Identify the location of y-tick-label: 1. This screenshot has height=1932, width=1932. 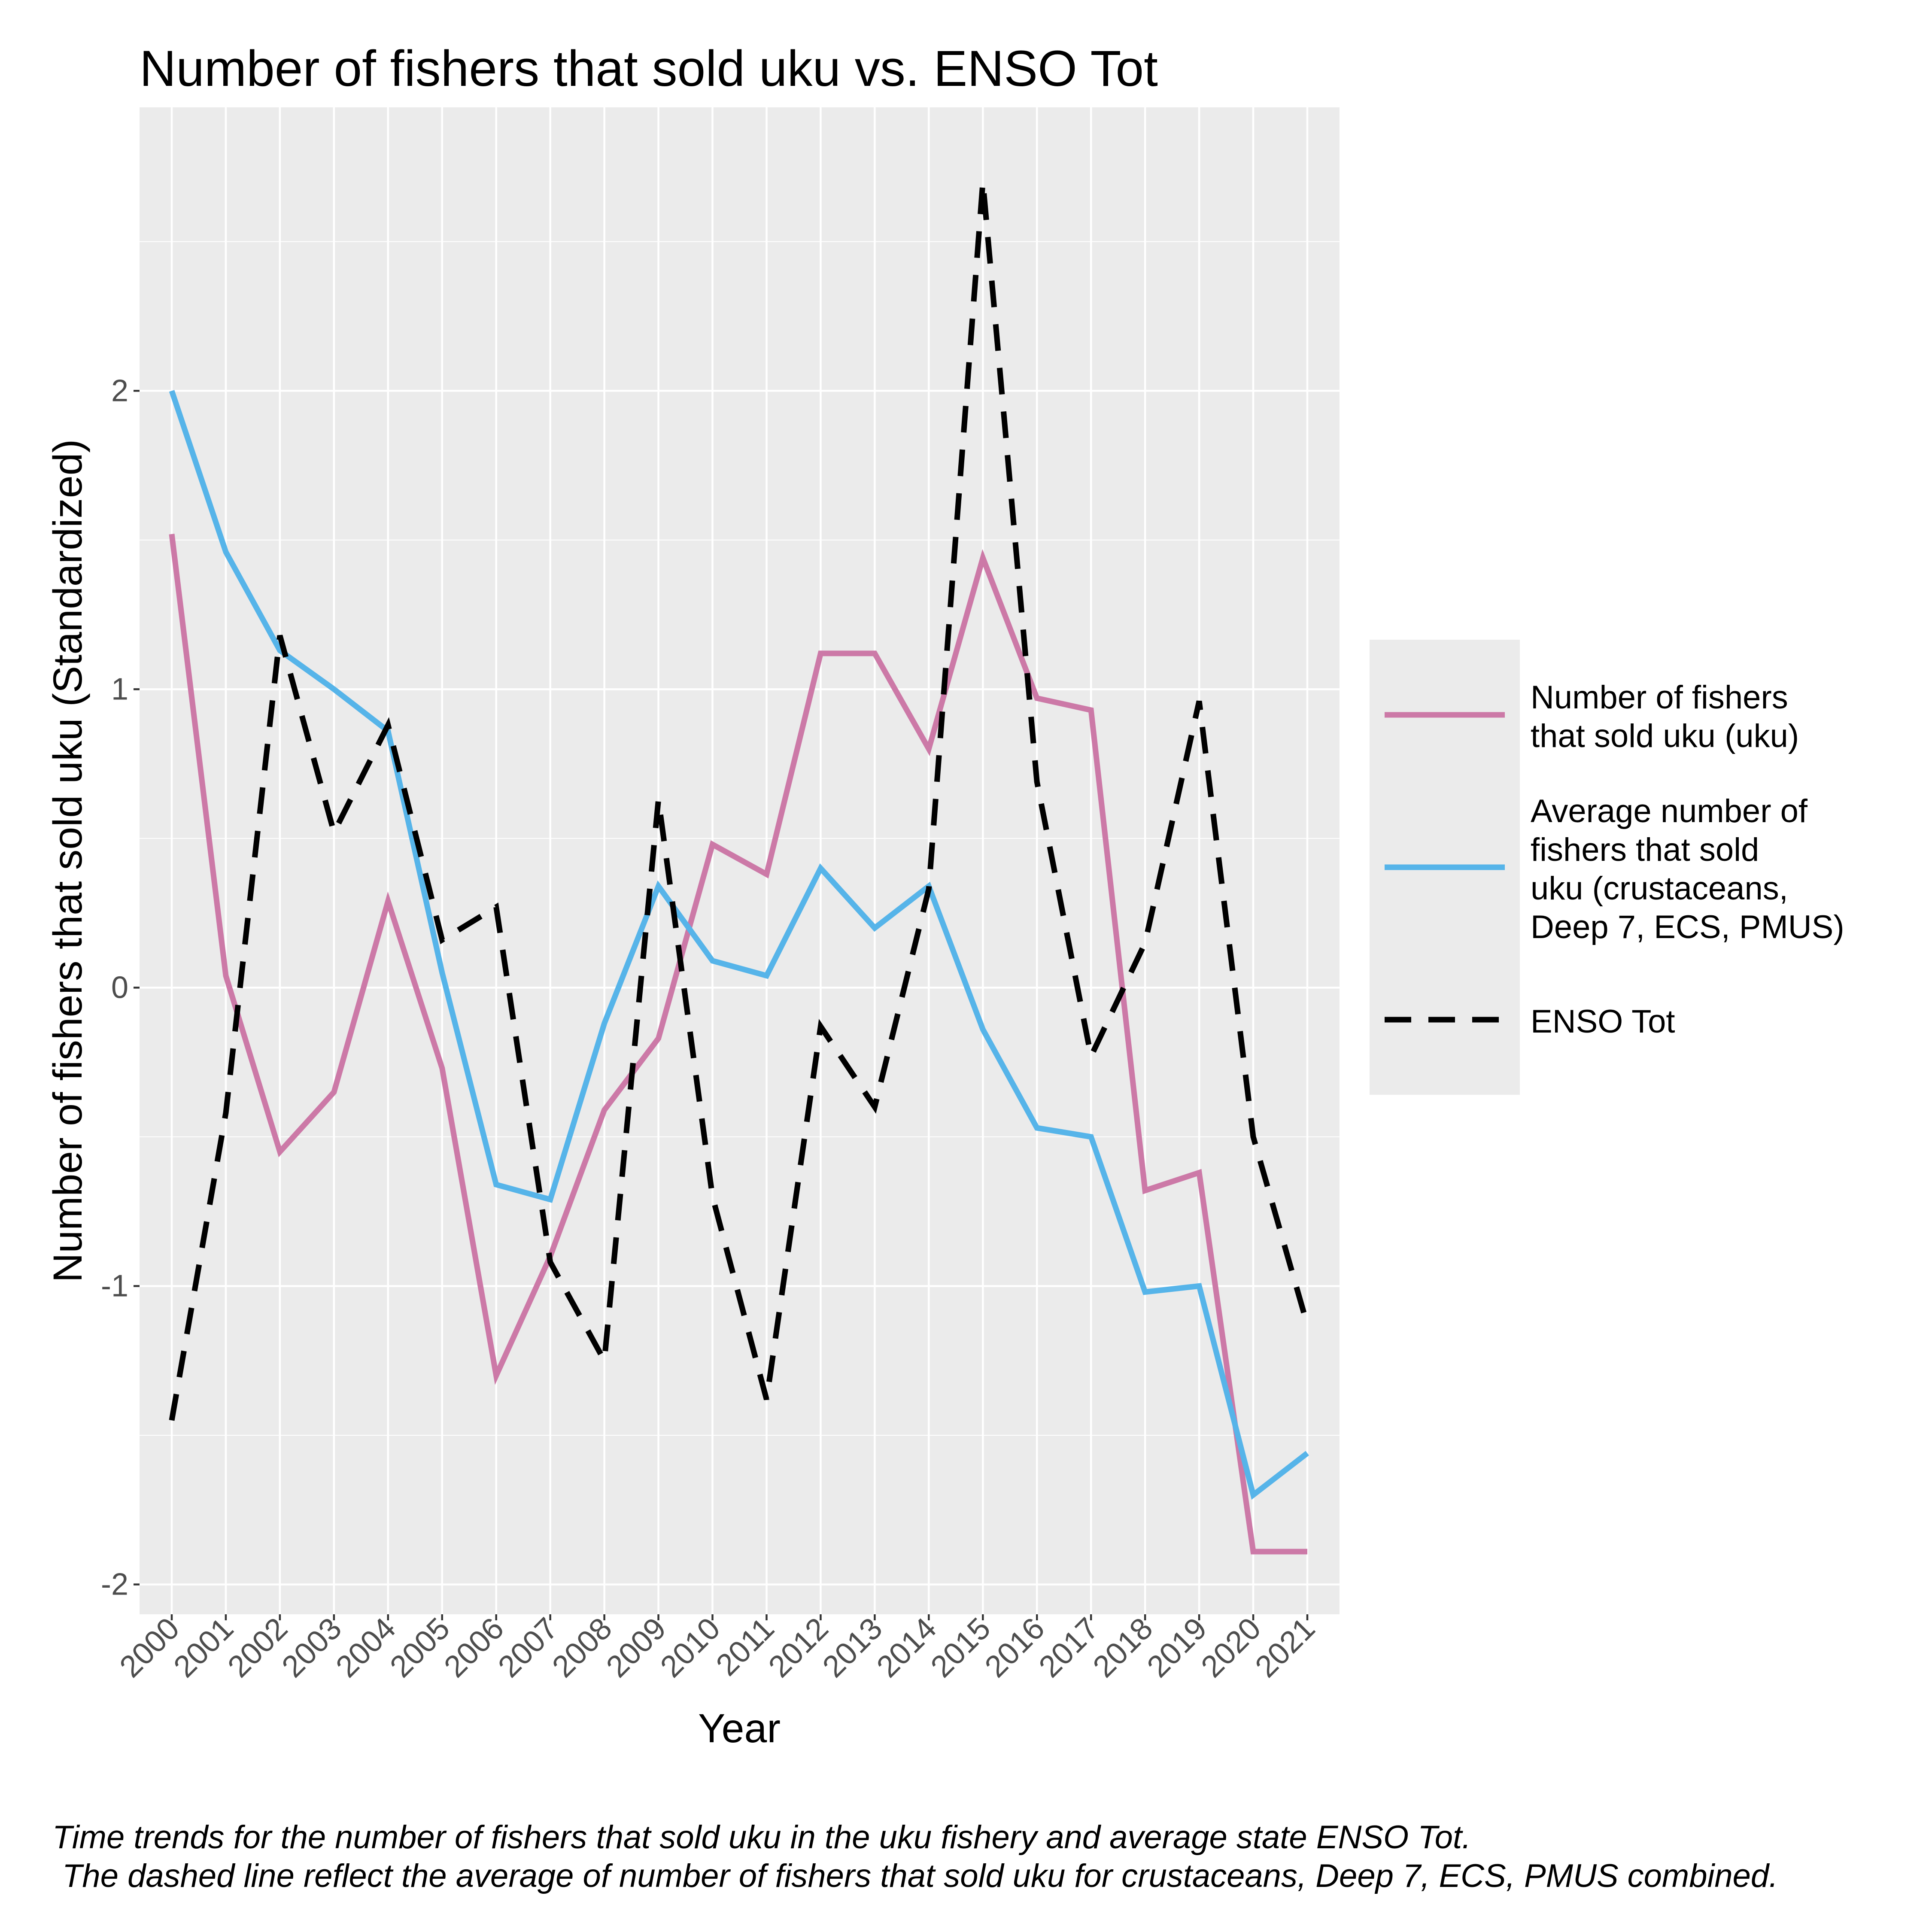
(119, 689).